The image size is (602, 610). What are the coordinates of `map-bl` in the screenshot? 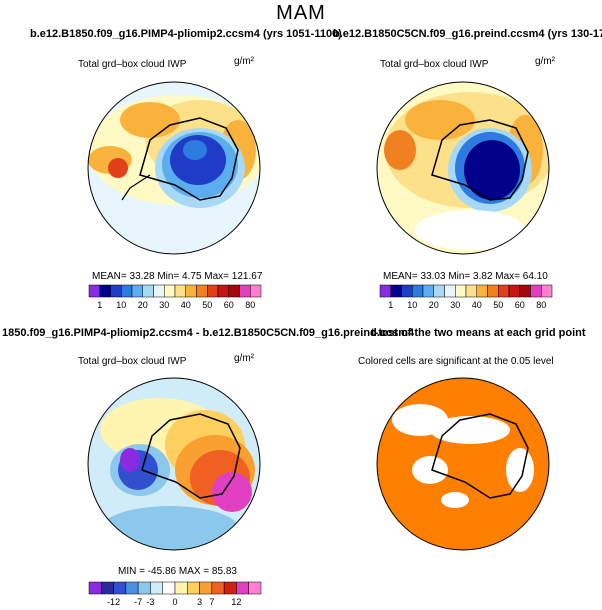 It's located at (174, 464).